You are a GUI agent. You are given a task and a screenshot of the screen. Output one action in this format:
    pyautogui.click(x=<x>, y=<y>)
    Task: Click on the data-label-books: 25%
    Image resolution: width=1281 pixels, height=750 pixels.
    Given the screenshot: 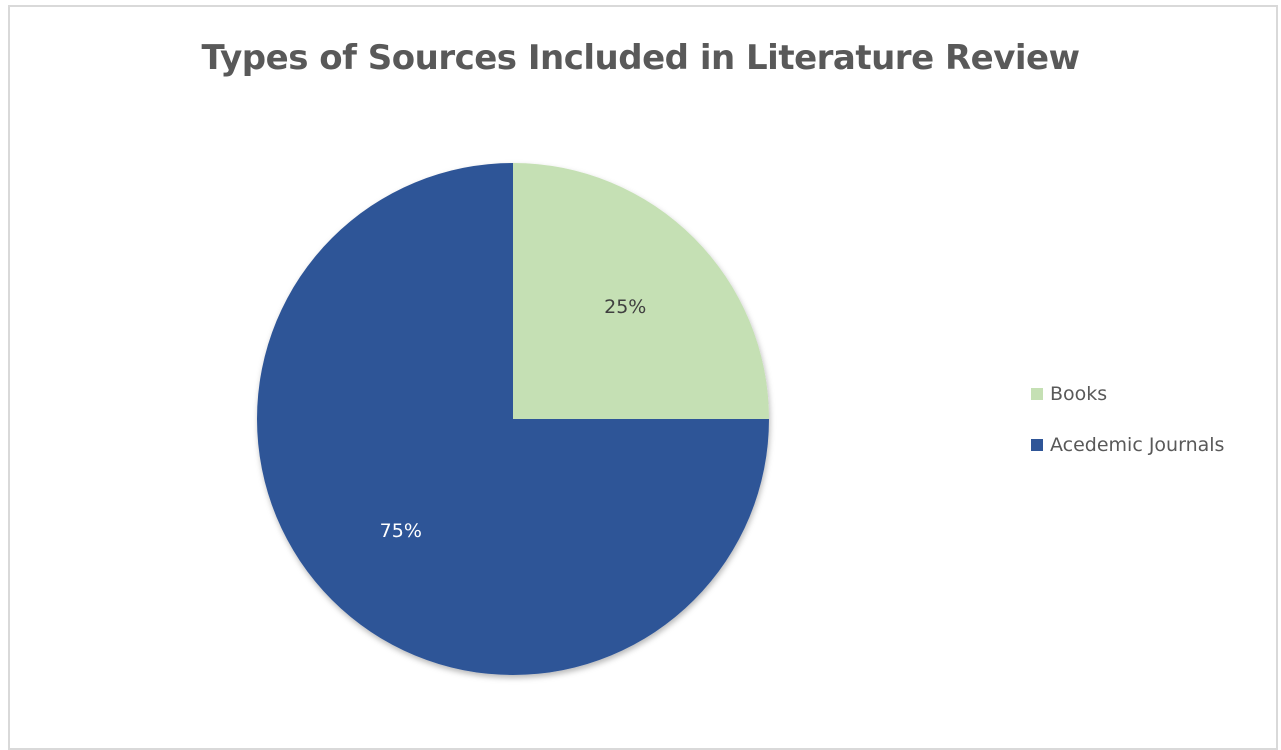 What is the action you would take?
    pyautogui.click(x=625, y=307)
    